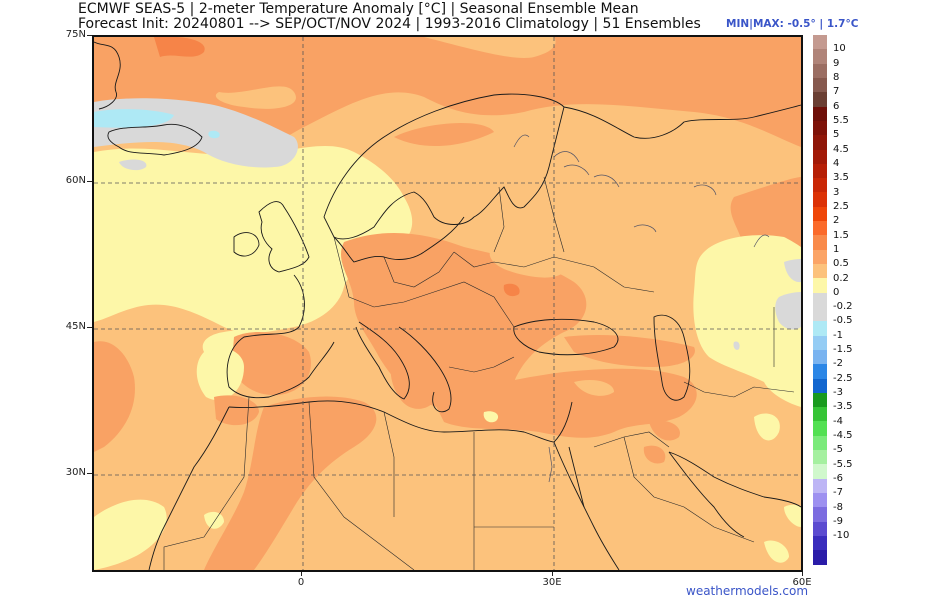 The image size is (940, 600). I want to click on colorbar-label: -2.5, so click(843, 378).